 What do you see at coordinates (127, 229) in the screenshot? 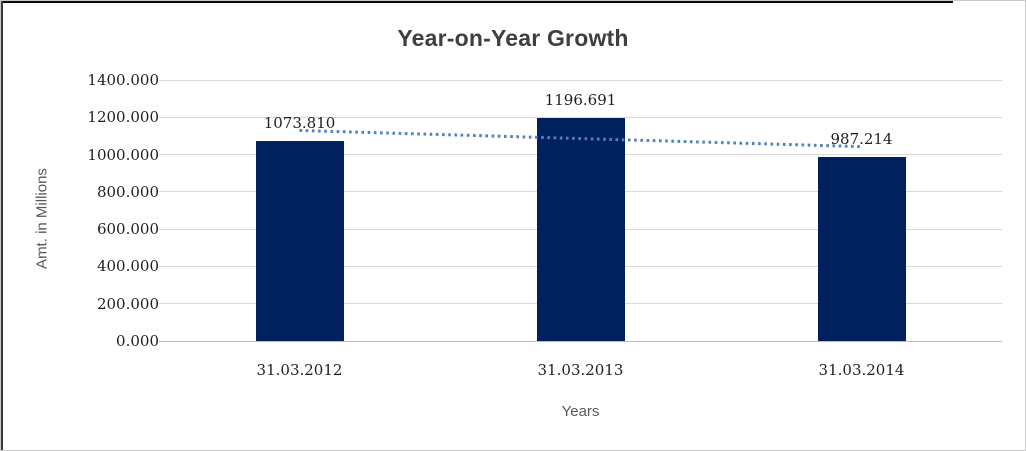
I see `y-tick-label: 600.000` at bounding box center [127, 229].